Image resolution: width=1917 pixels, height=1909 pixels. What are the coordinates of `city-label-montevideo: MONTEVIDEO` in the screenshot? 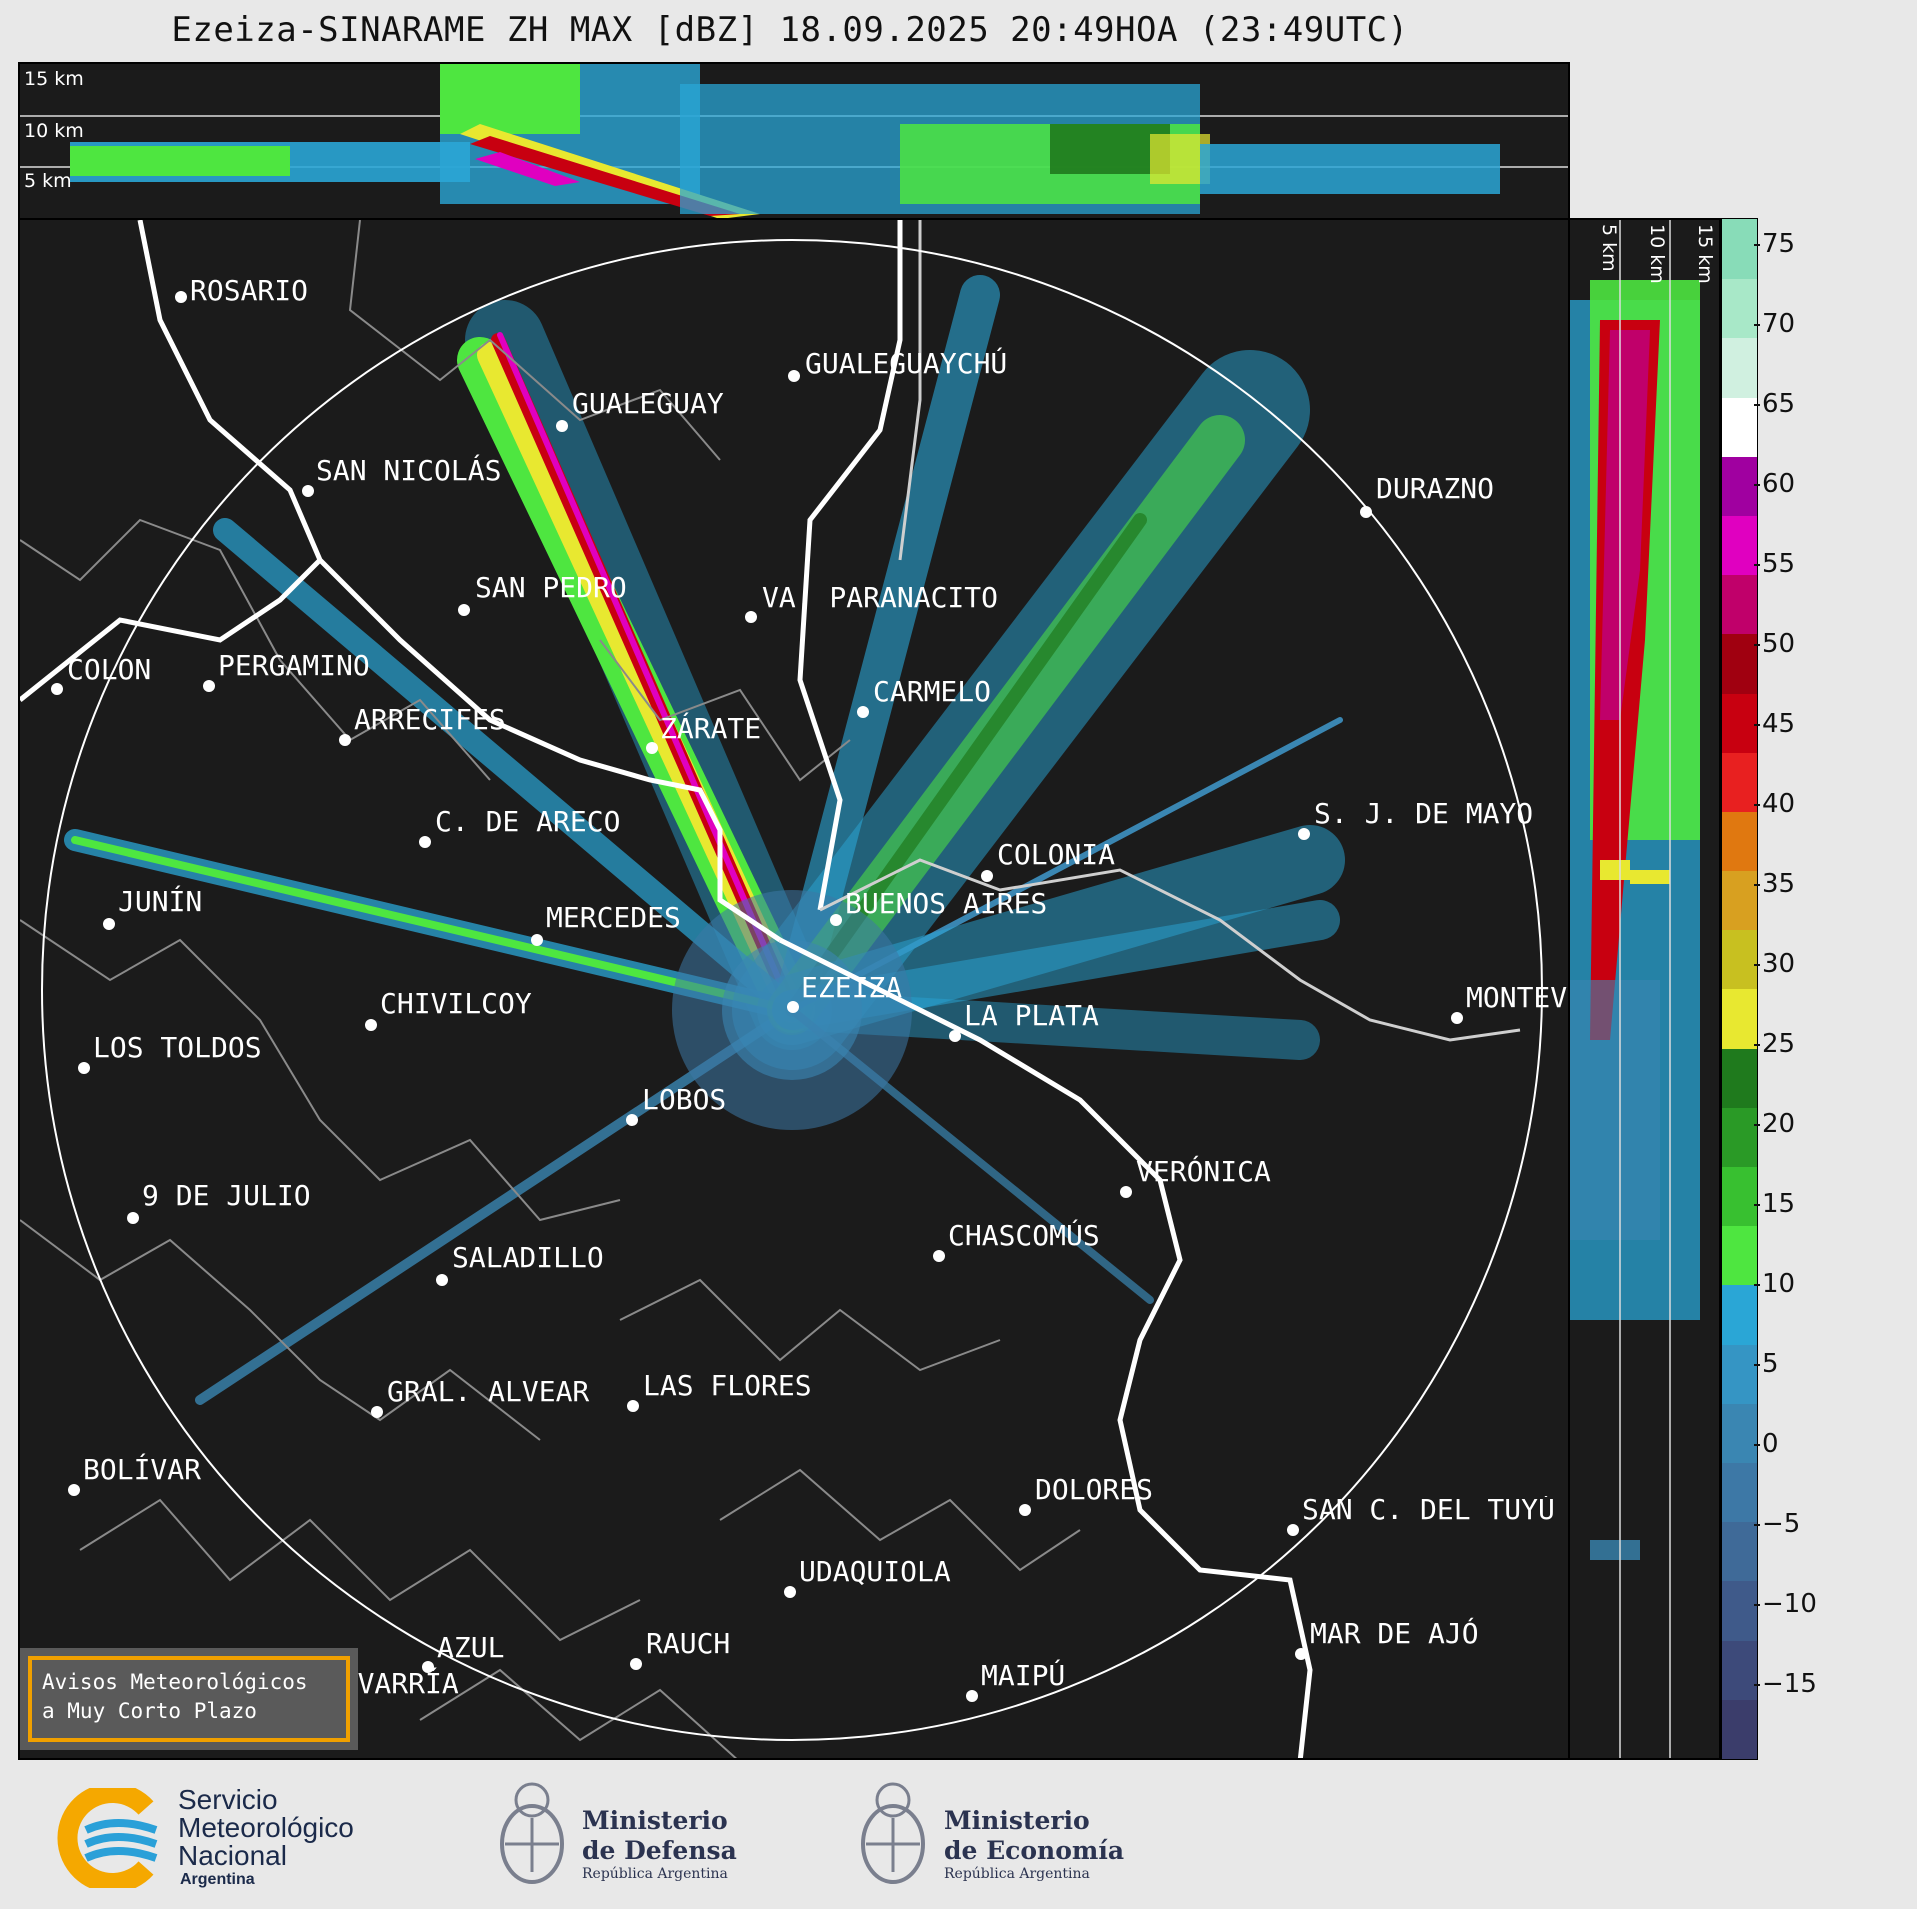 It's located at (1517, 998).